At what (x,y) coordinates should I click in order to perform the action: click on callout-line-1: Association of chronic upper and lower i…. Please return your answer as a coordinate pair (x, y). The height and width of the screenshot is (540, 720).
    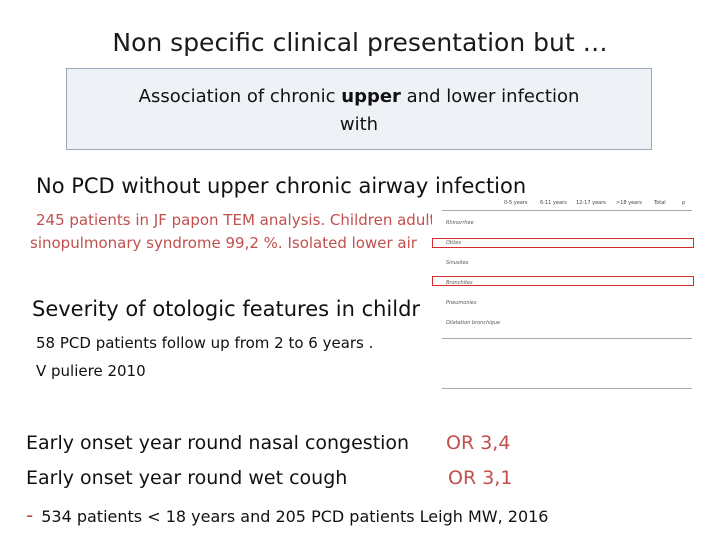
    Looking at the image, I should click on (359, 97).